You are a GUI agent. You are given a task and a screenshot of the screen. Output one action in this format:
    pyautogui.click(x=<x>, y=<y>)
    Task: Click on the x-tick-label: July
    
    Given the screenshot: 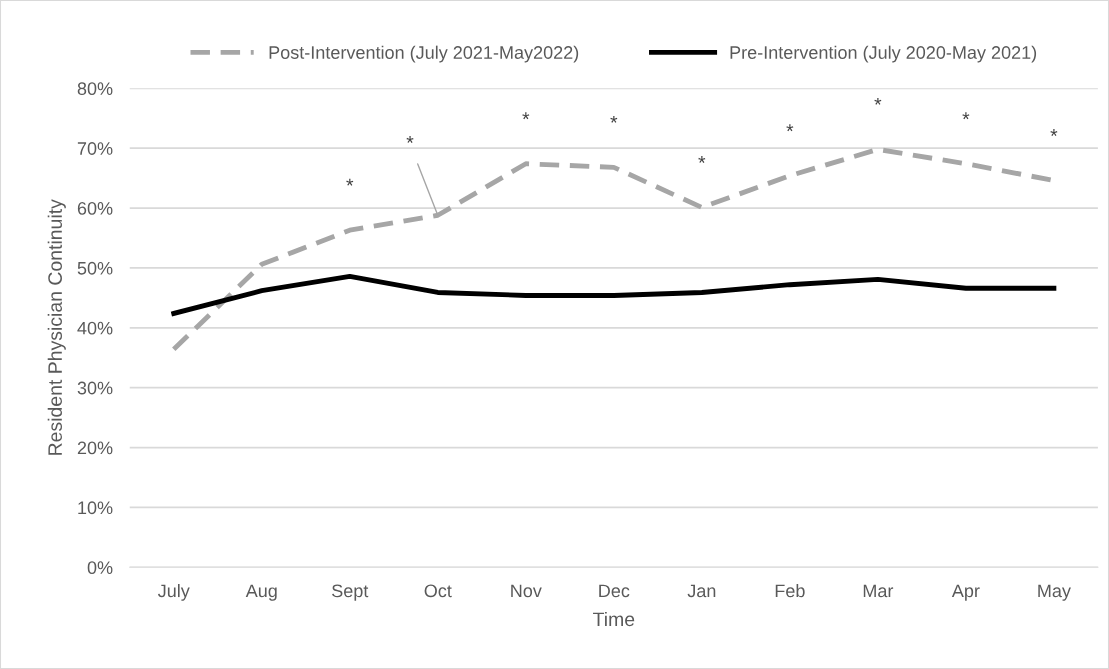 What is the action you would take?
    pyautogui.click(x=173, y=592)
    